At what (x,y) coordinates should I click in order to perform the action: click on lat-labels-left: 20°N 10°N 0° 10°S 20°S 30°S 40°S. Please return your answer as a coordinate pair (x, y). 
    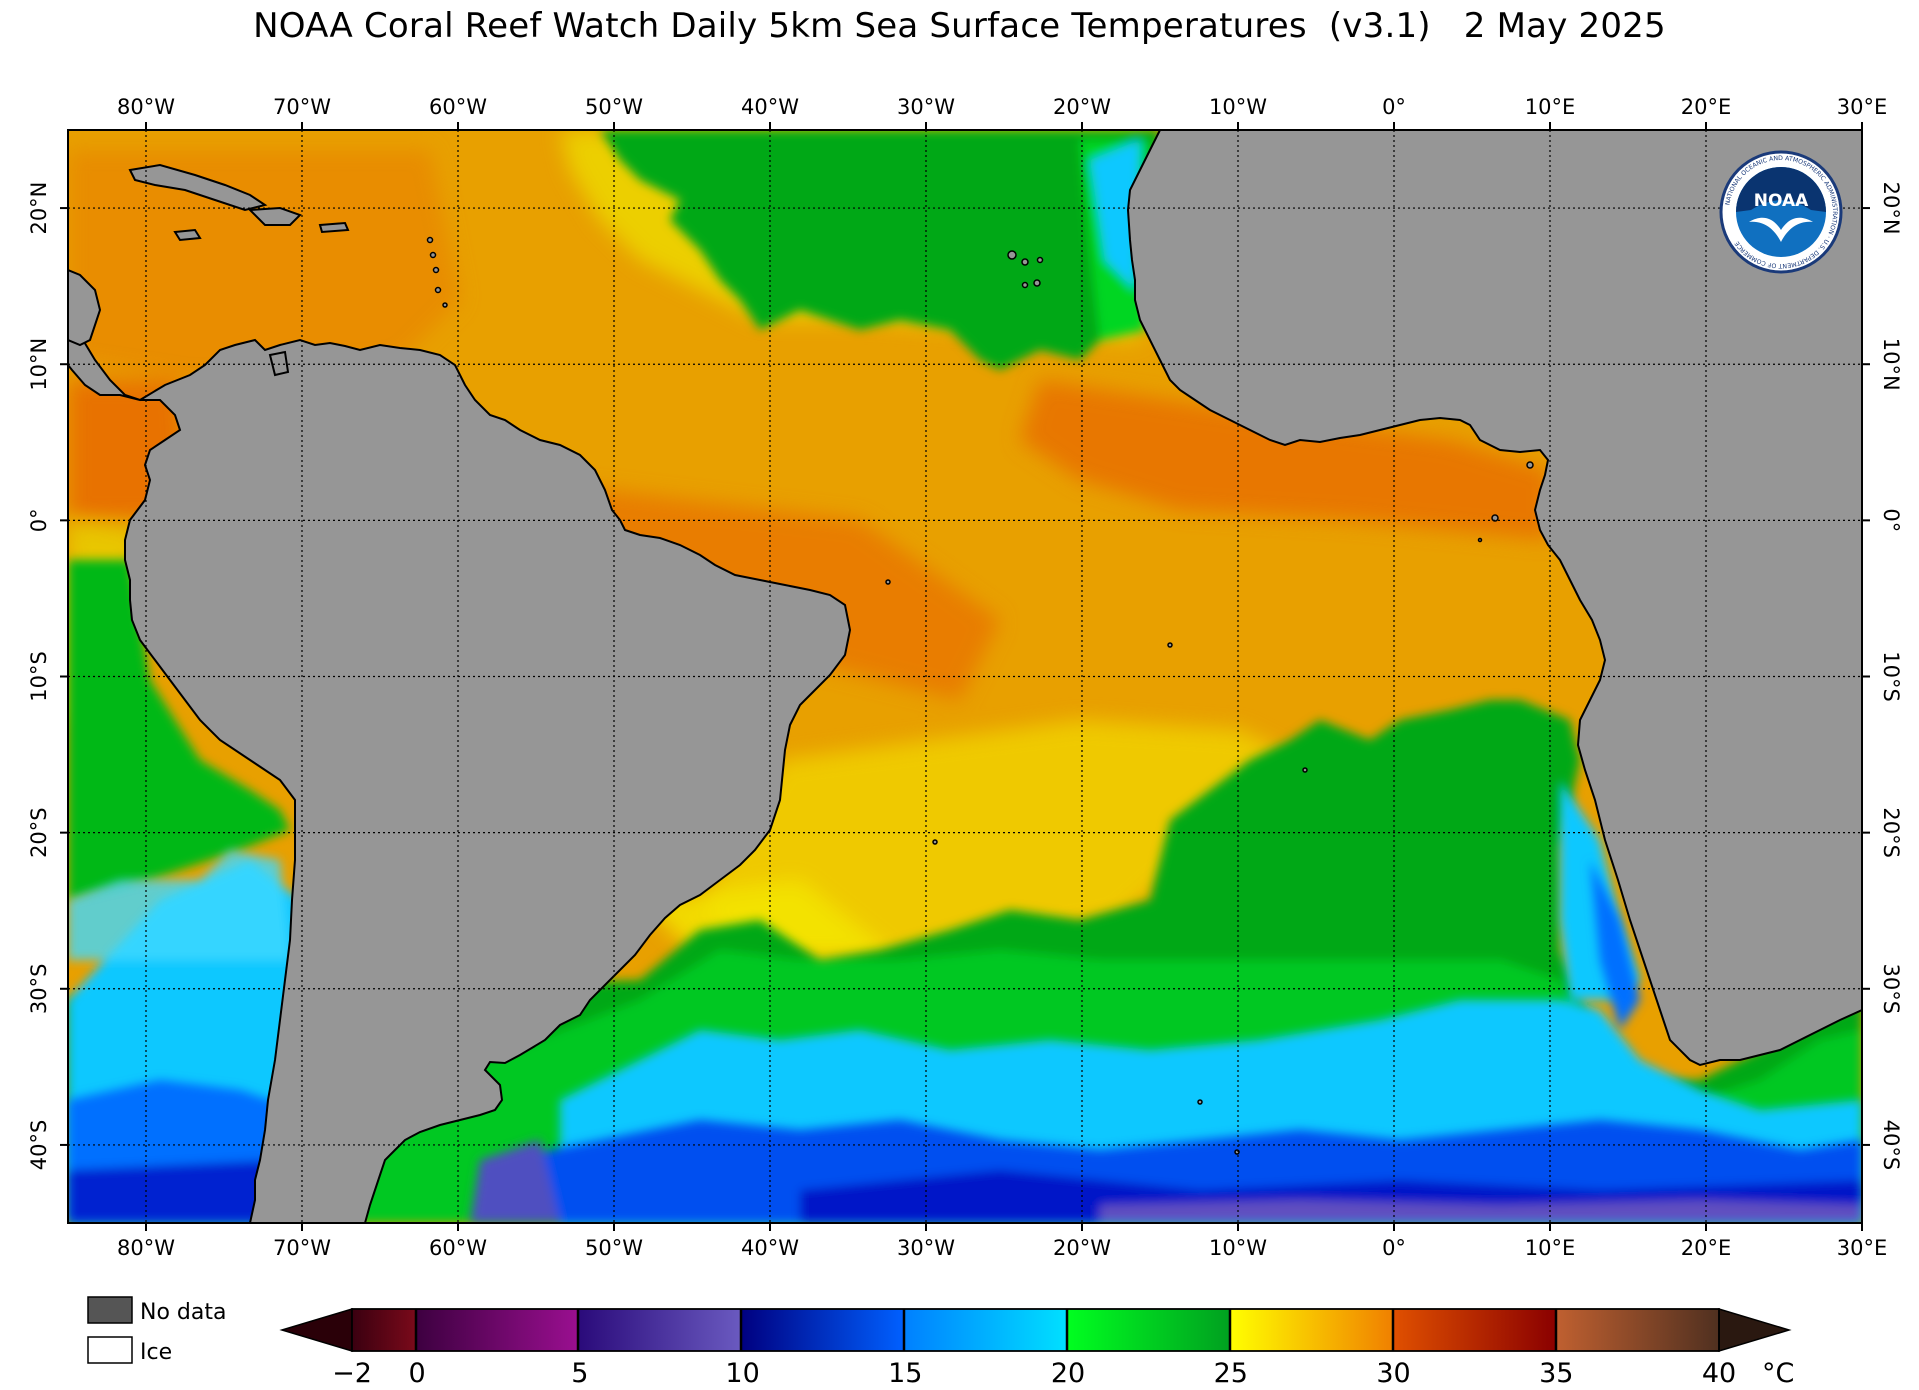
    Looking at the image, I should click on (39, 676).